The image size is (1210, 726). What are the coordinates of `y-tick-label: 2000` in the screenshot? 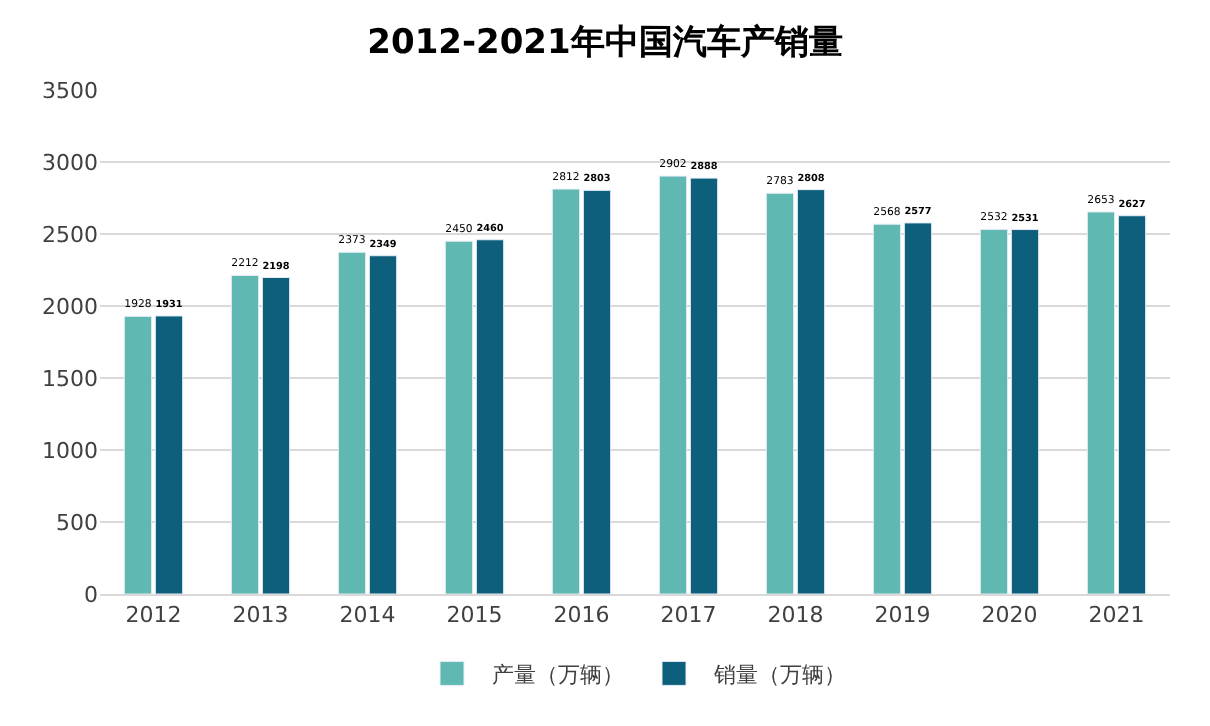 It's located at (70, 306).